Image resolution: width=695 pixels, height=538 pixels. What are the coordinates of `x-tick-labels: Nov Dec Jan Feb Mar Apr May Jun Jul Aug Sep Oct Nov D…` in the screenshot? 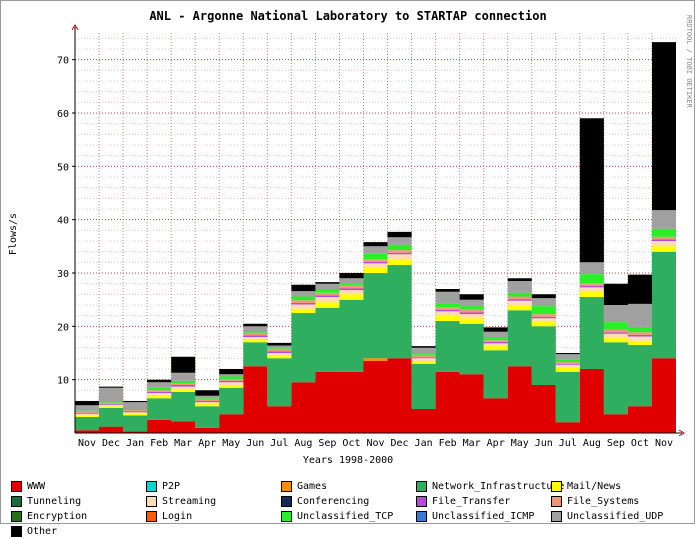 It's located at (375, 443).